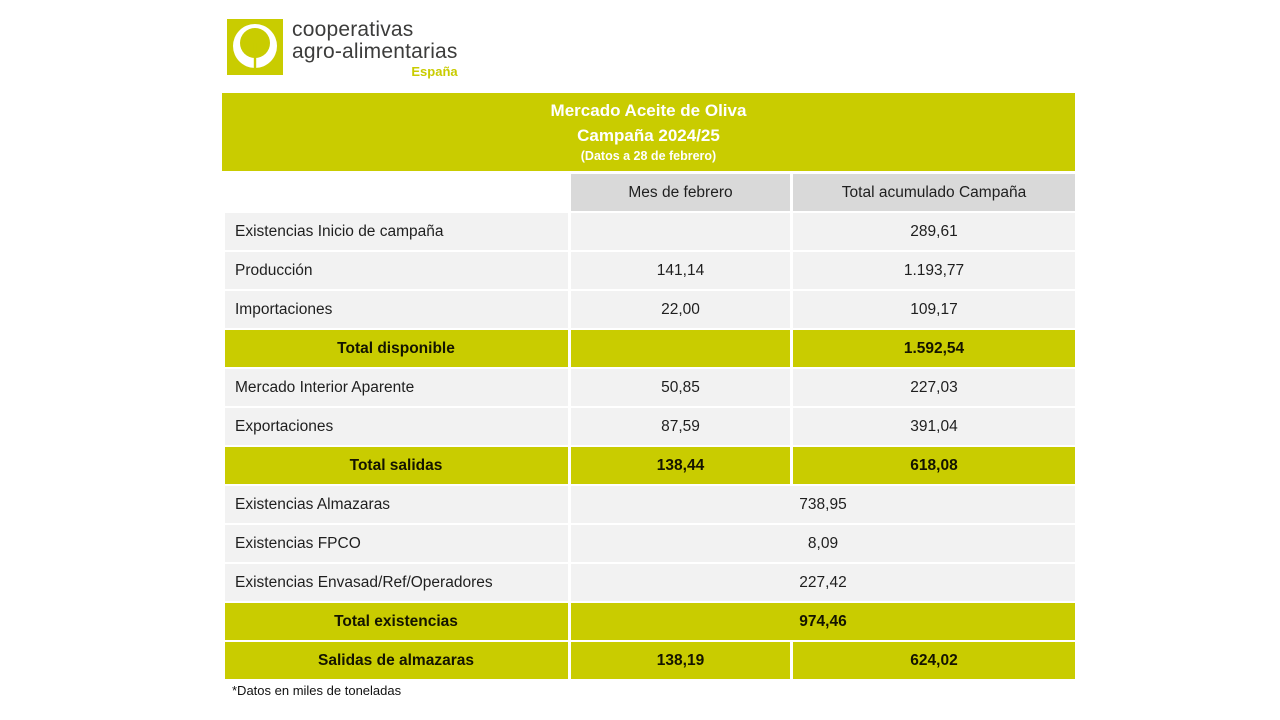 This screenshot has width=1280, height=720. Describe the element at coordinates (680, 660) in the screenshot. I see `row-mes-value: 138,19` at that location.